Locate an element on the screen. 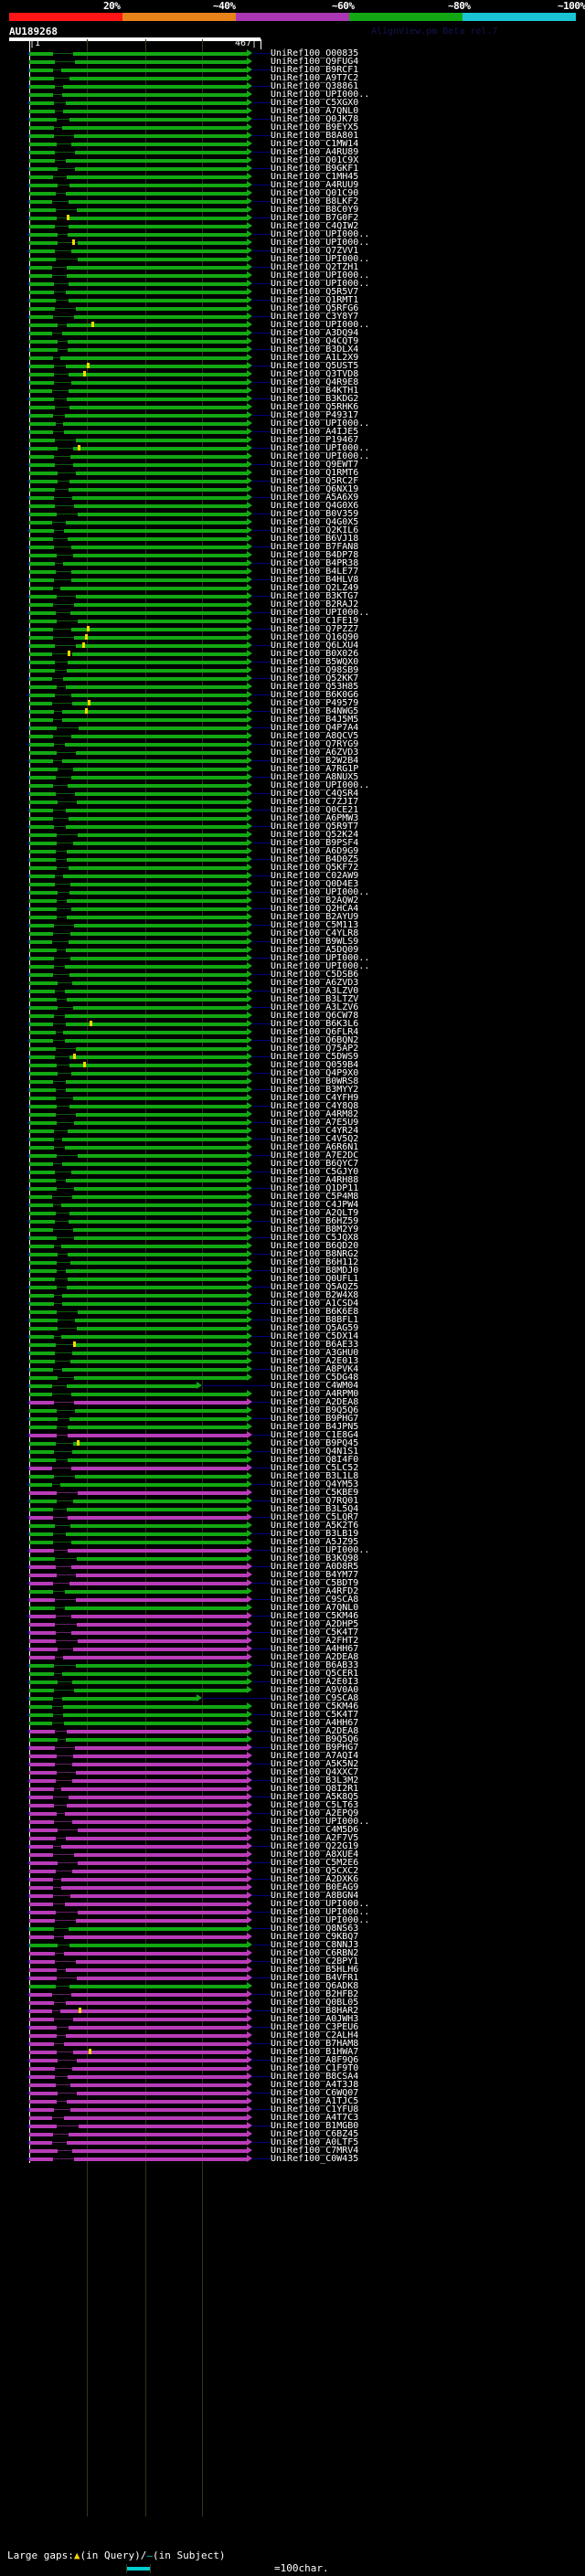  alignment-row: UniRef100_A9T7C2 is located at coordinates (293, 78).